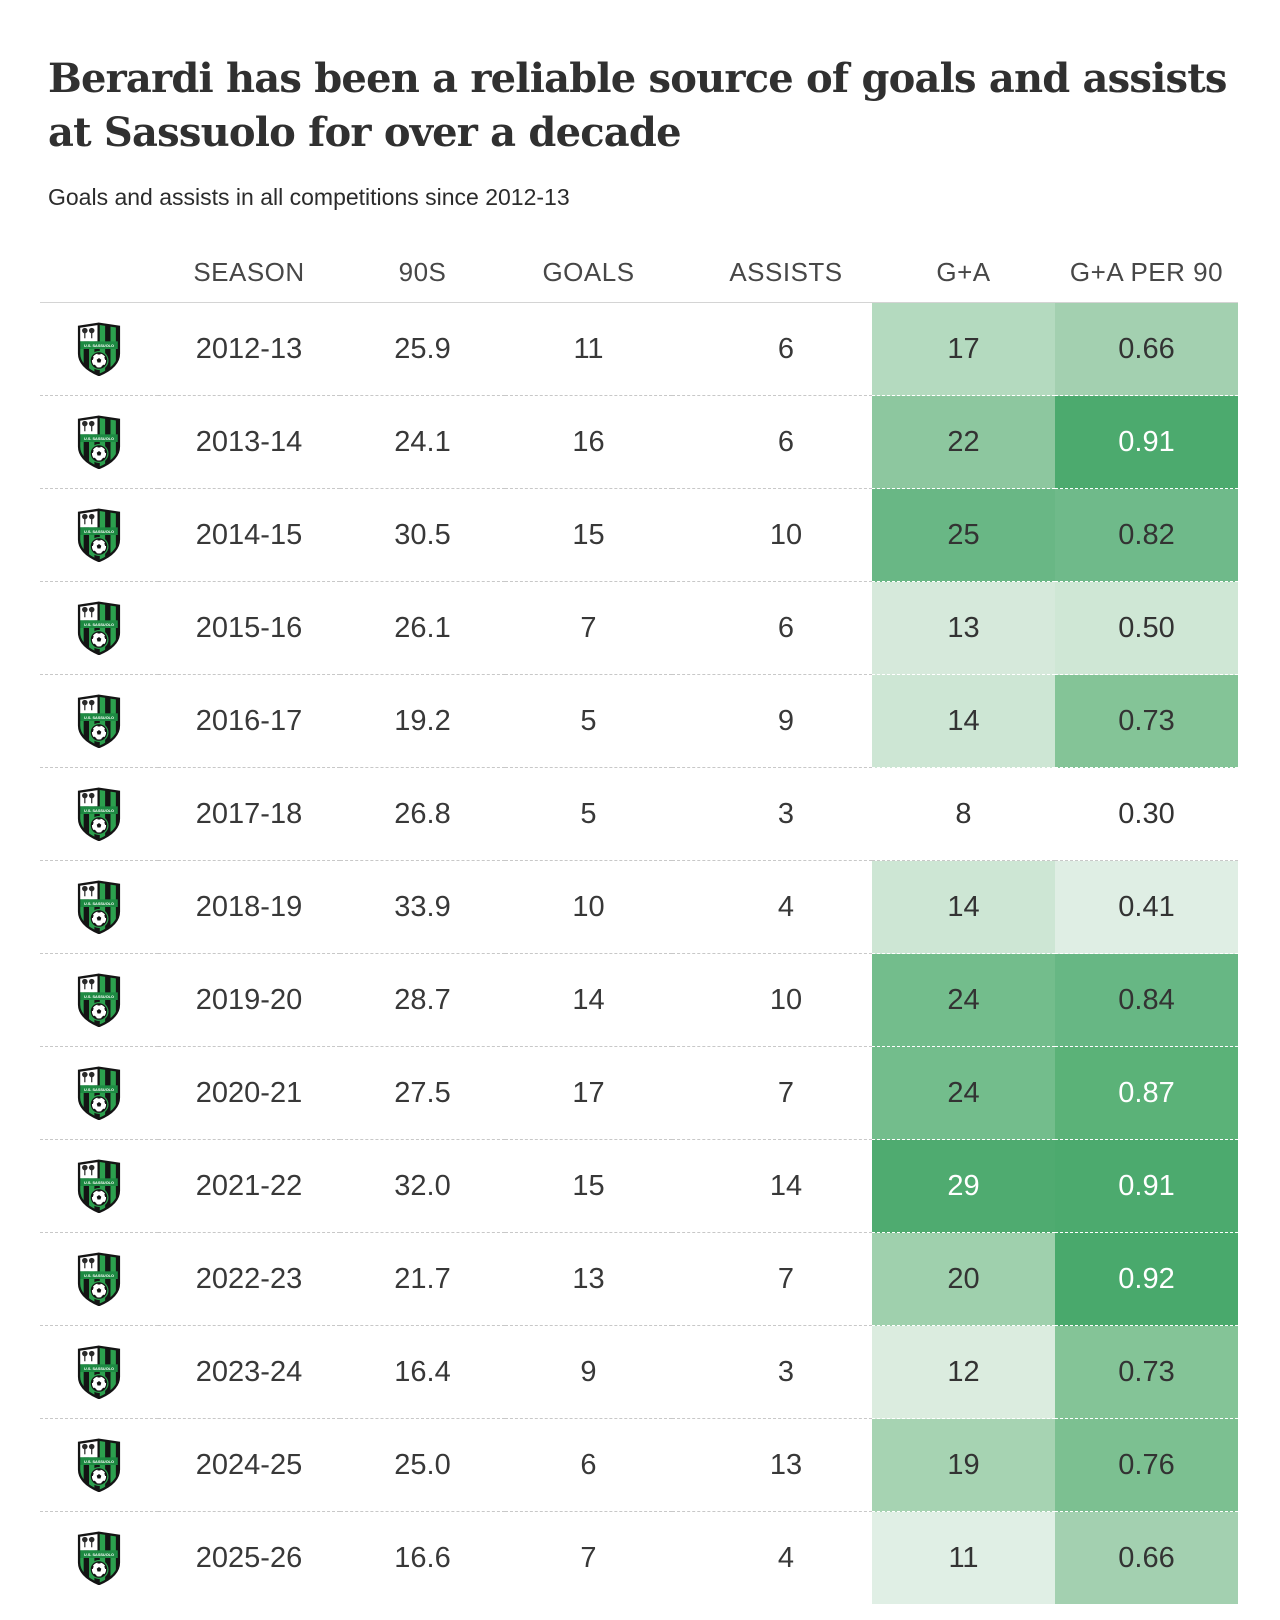 This screenshot has width=1280, height=1620. I want to click on ga-per90-heat-cell: 0.92, so click(1146, 1279).